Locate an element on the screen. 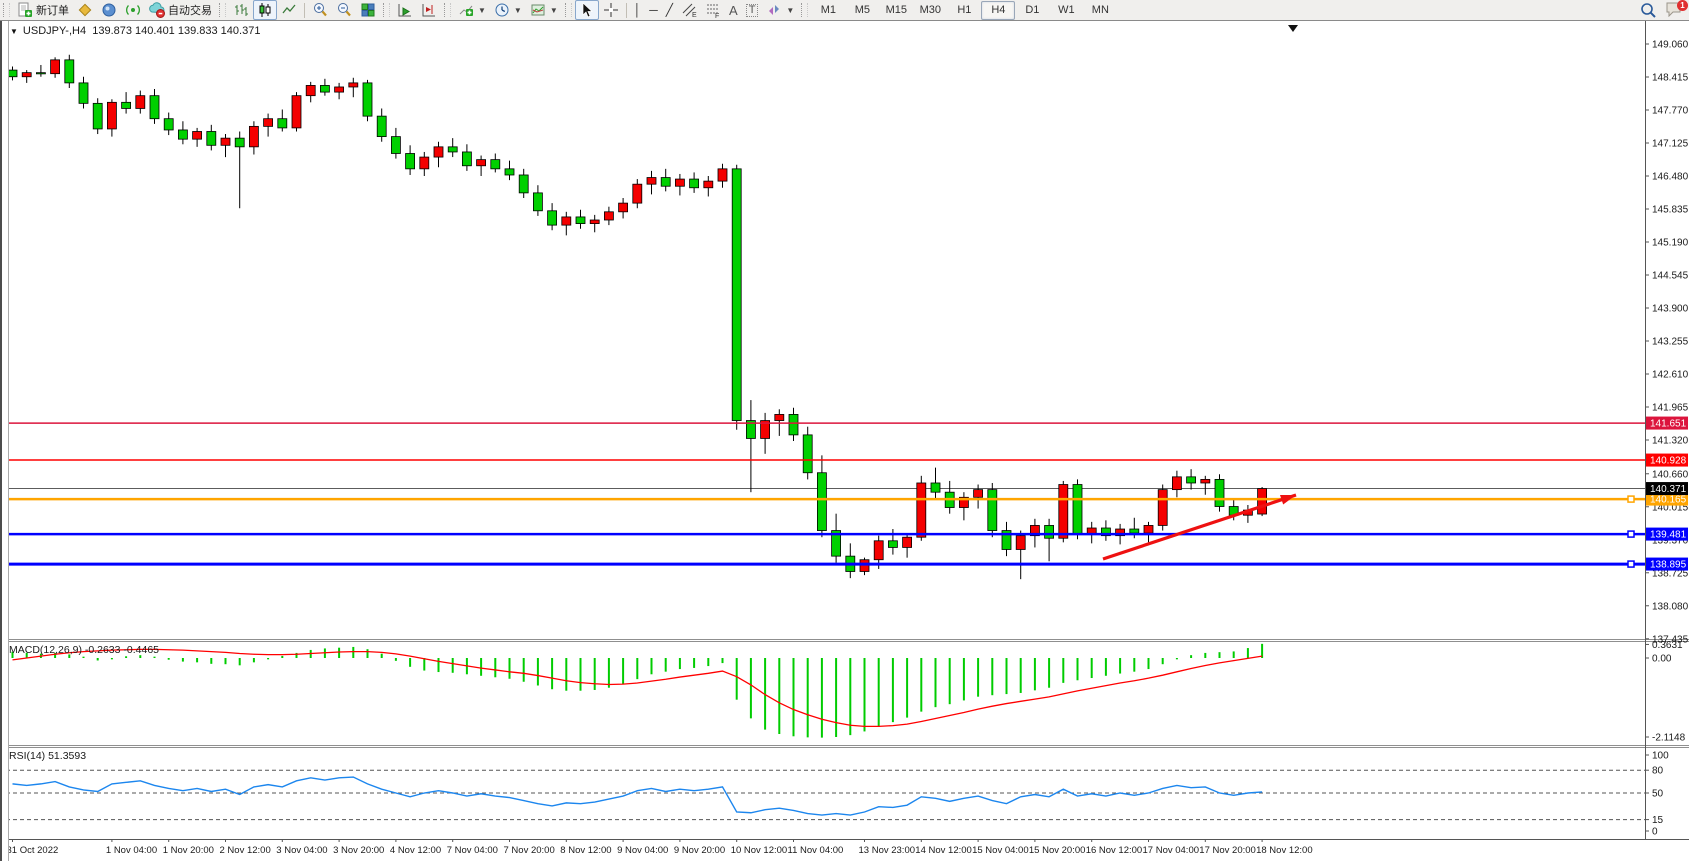 Image resolution: width=1689 pixels, height=861 pixels. date-tick-label: 10 Nov 12:00 is located at coordinates (759, 850).